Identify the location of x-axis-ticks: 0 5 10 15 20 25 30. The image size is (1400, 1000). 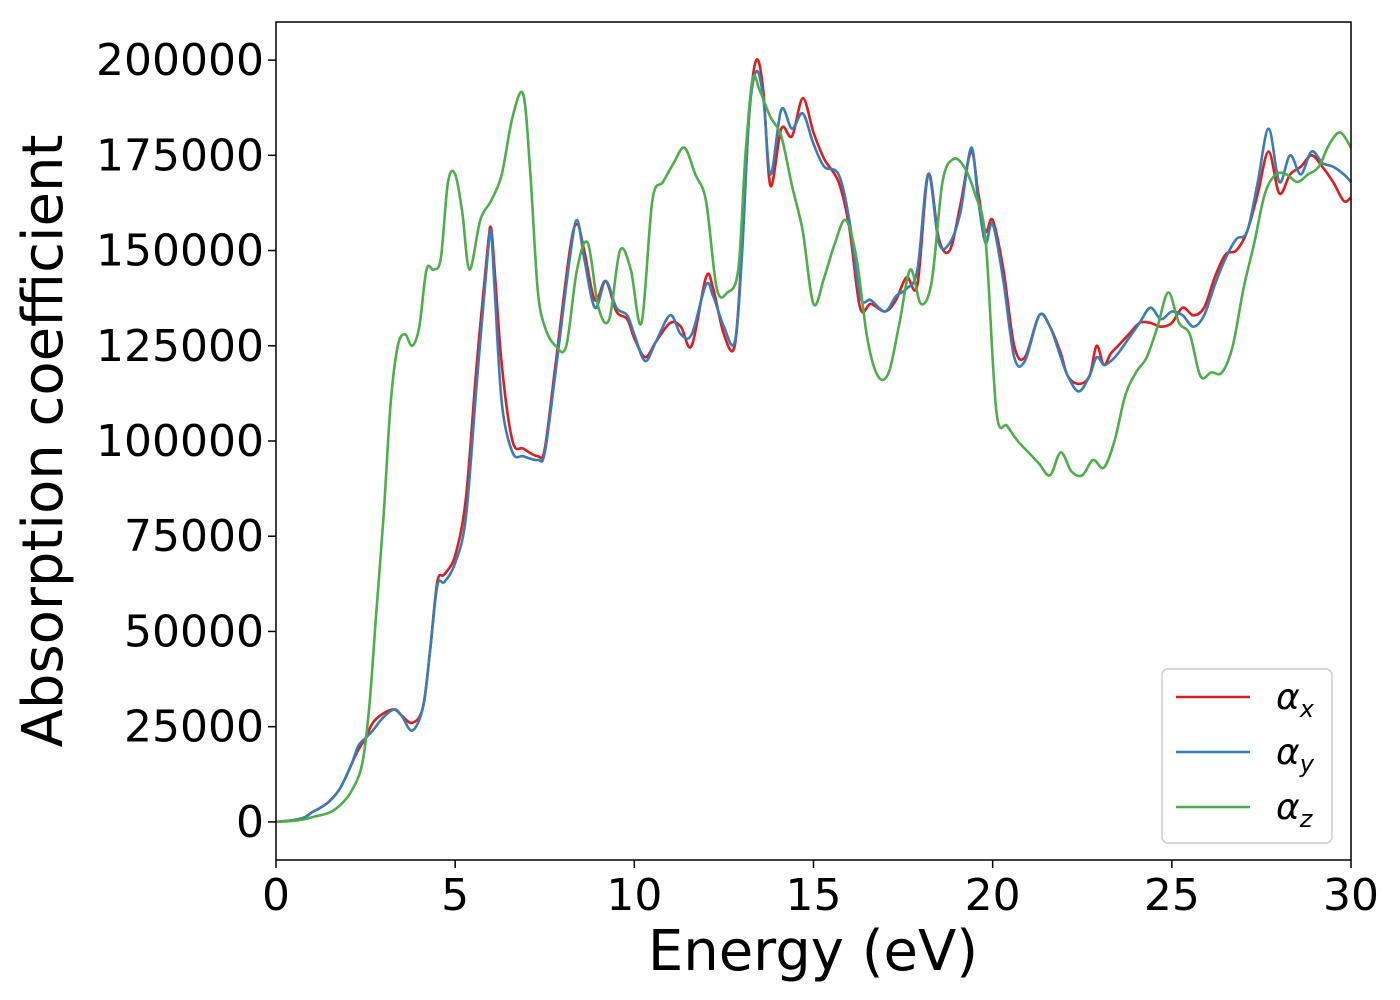
(820, 890).